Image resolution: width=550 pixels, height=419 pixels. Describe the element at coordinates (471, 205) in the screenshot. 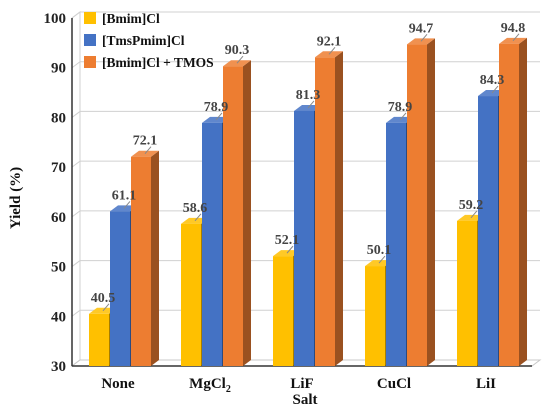

I see `data-label: 59.2` at that location.